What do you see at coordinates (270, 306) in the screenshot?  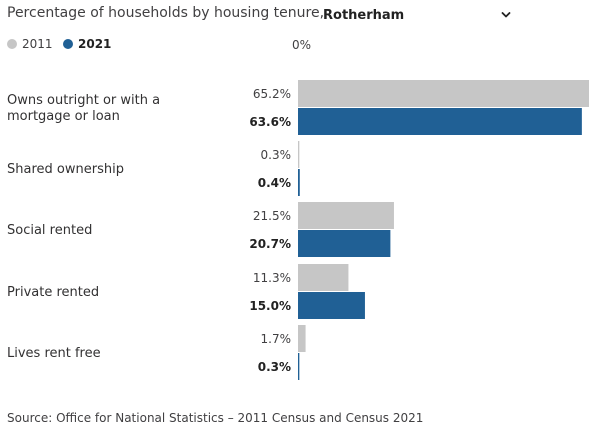 I see `data-label-2021: 15.0%` at bounding box center [270, 306].